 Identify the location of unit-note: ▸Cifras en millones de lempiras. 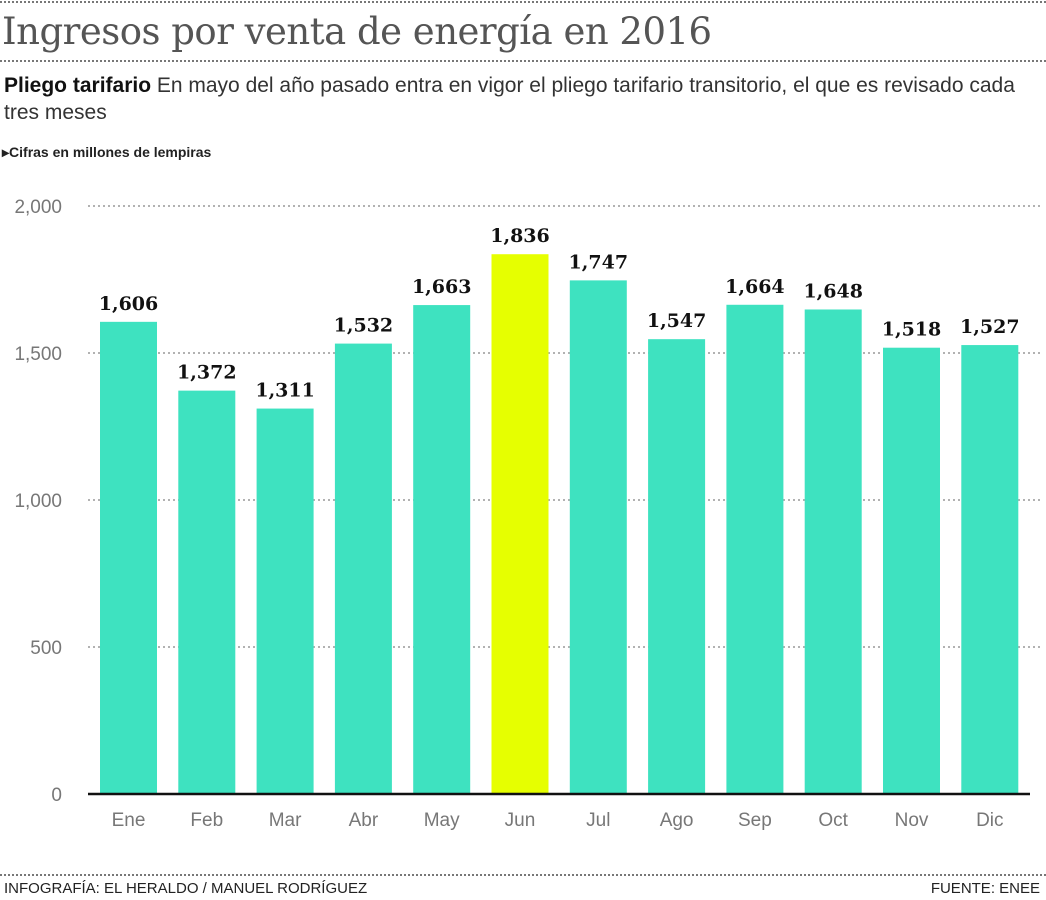
(106, 152).